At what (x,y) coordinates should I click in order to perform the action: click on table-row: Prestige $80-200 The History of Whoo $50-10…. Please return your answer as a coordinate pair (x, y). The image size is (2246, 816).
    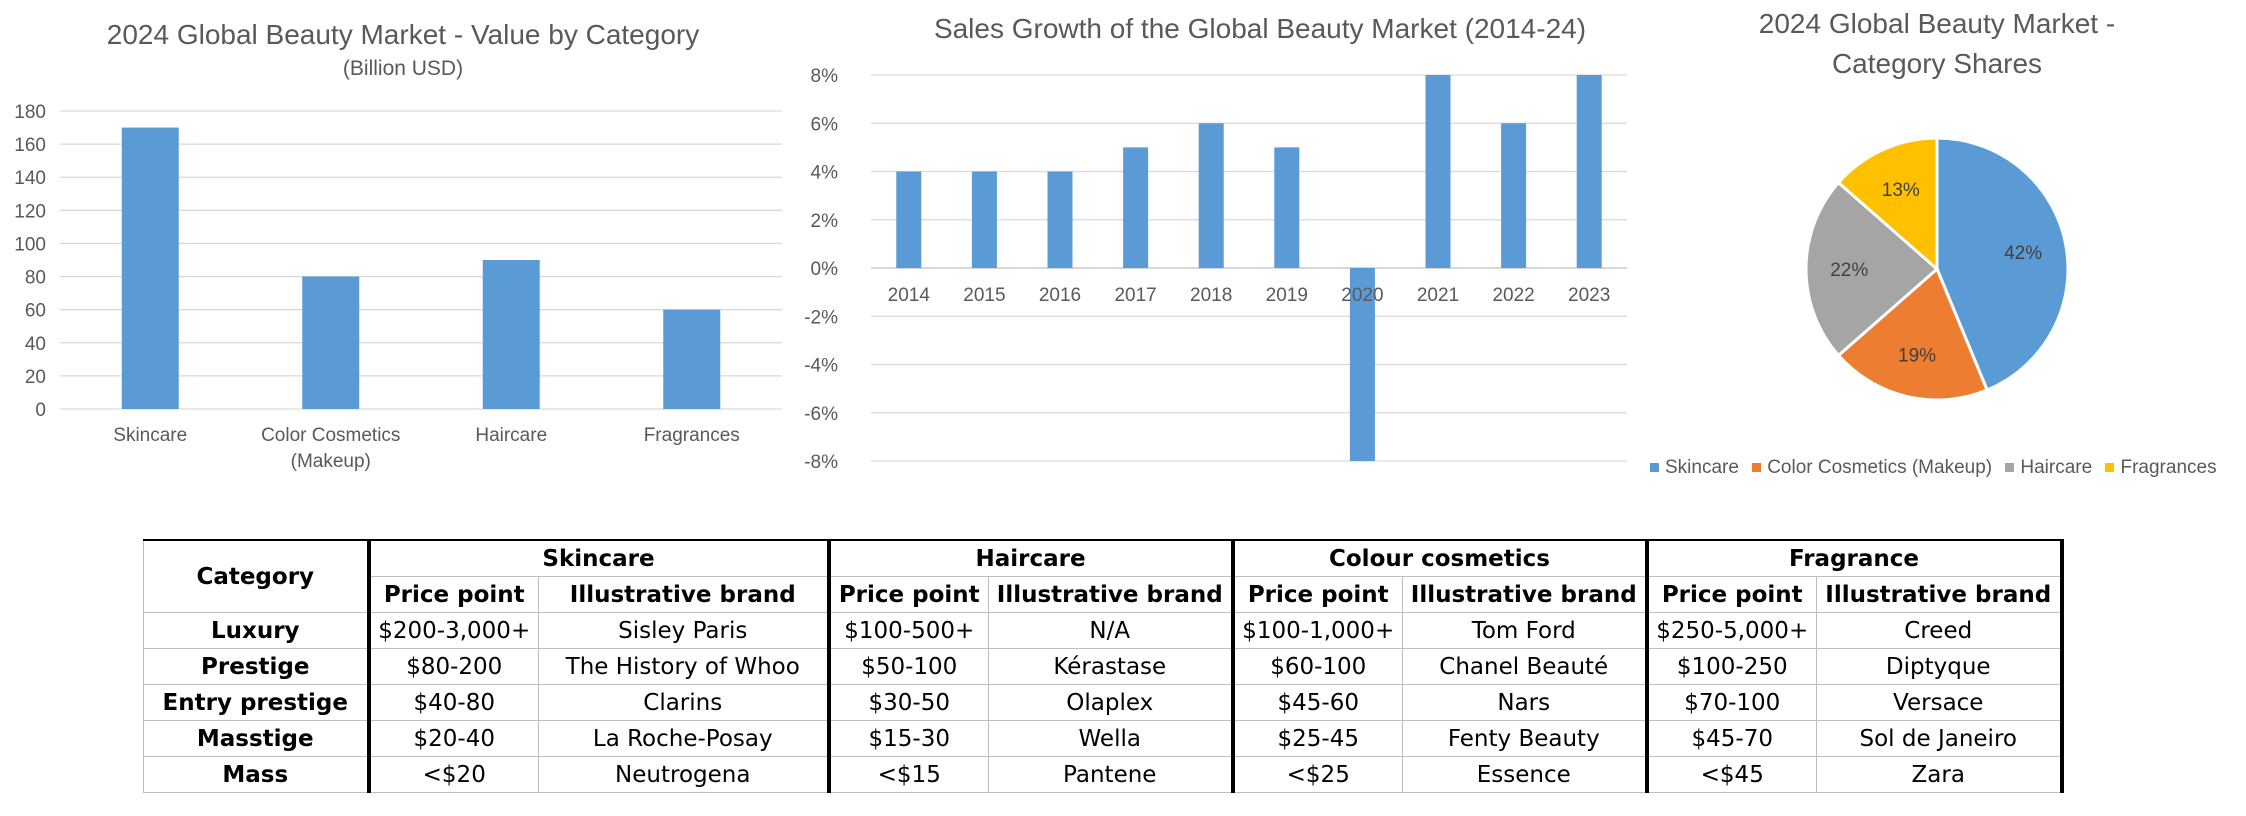
    Looking at the image, I should click on (1103, 666).